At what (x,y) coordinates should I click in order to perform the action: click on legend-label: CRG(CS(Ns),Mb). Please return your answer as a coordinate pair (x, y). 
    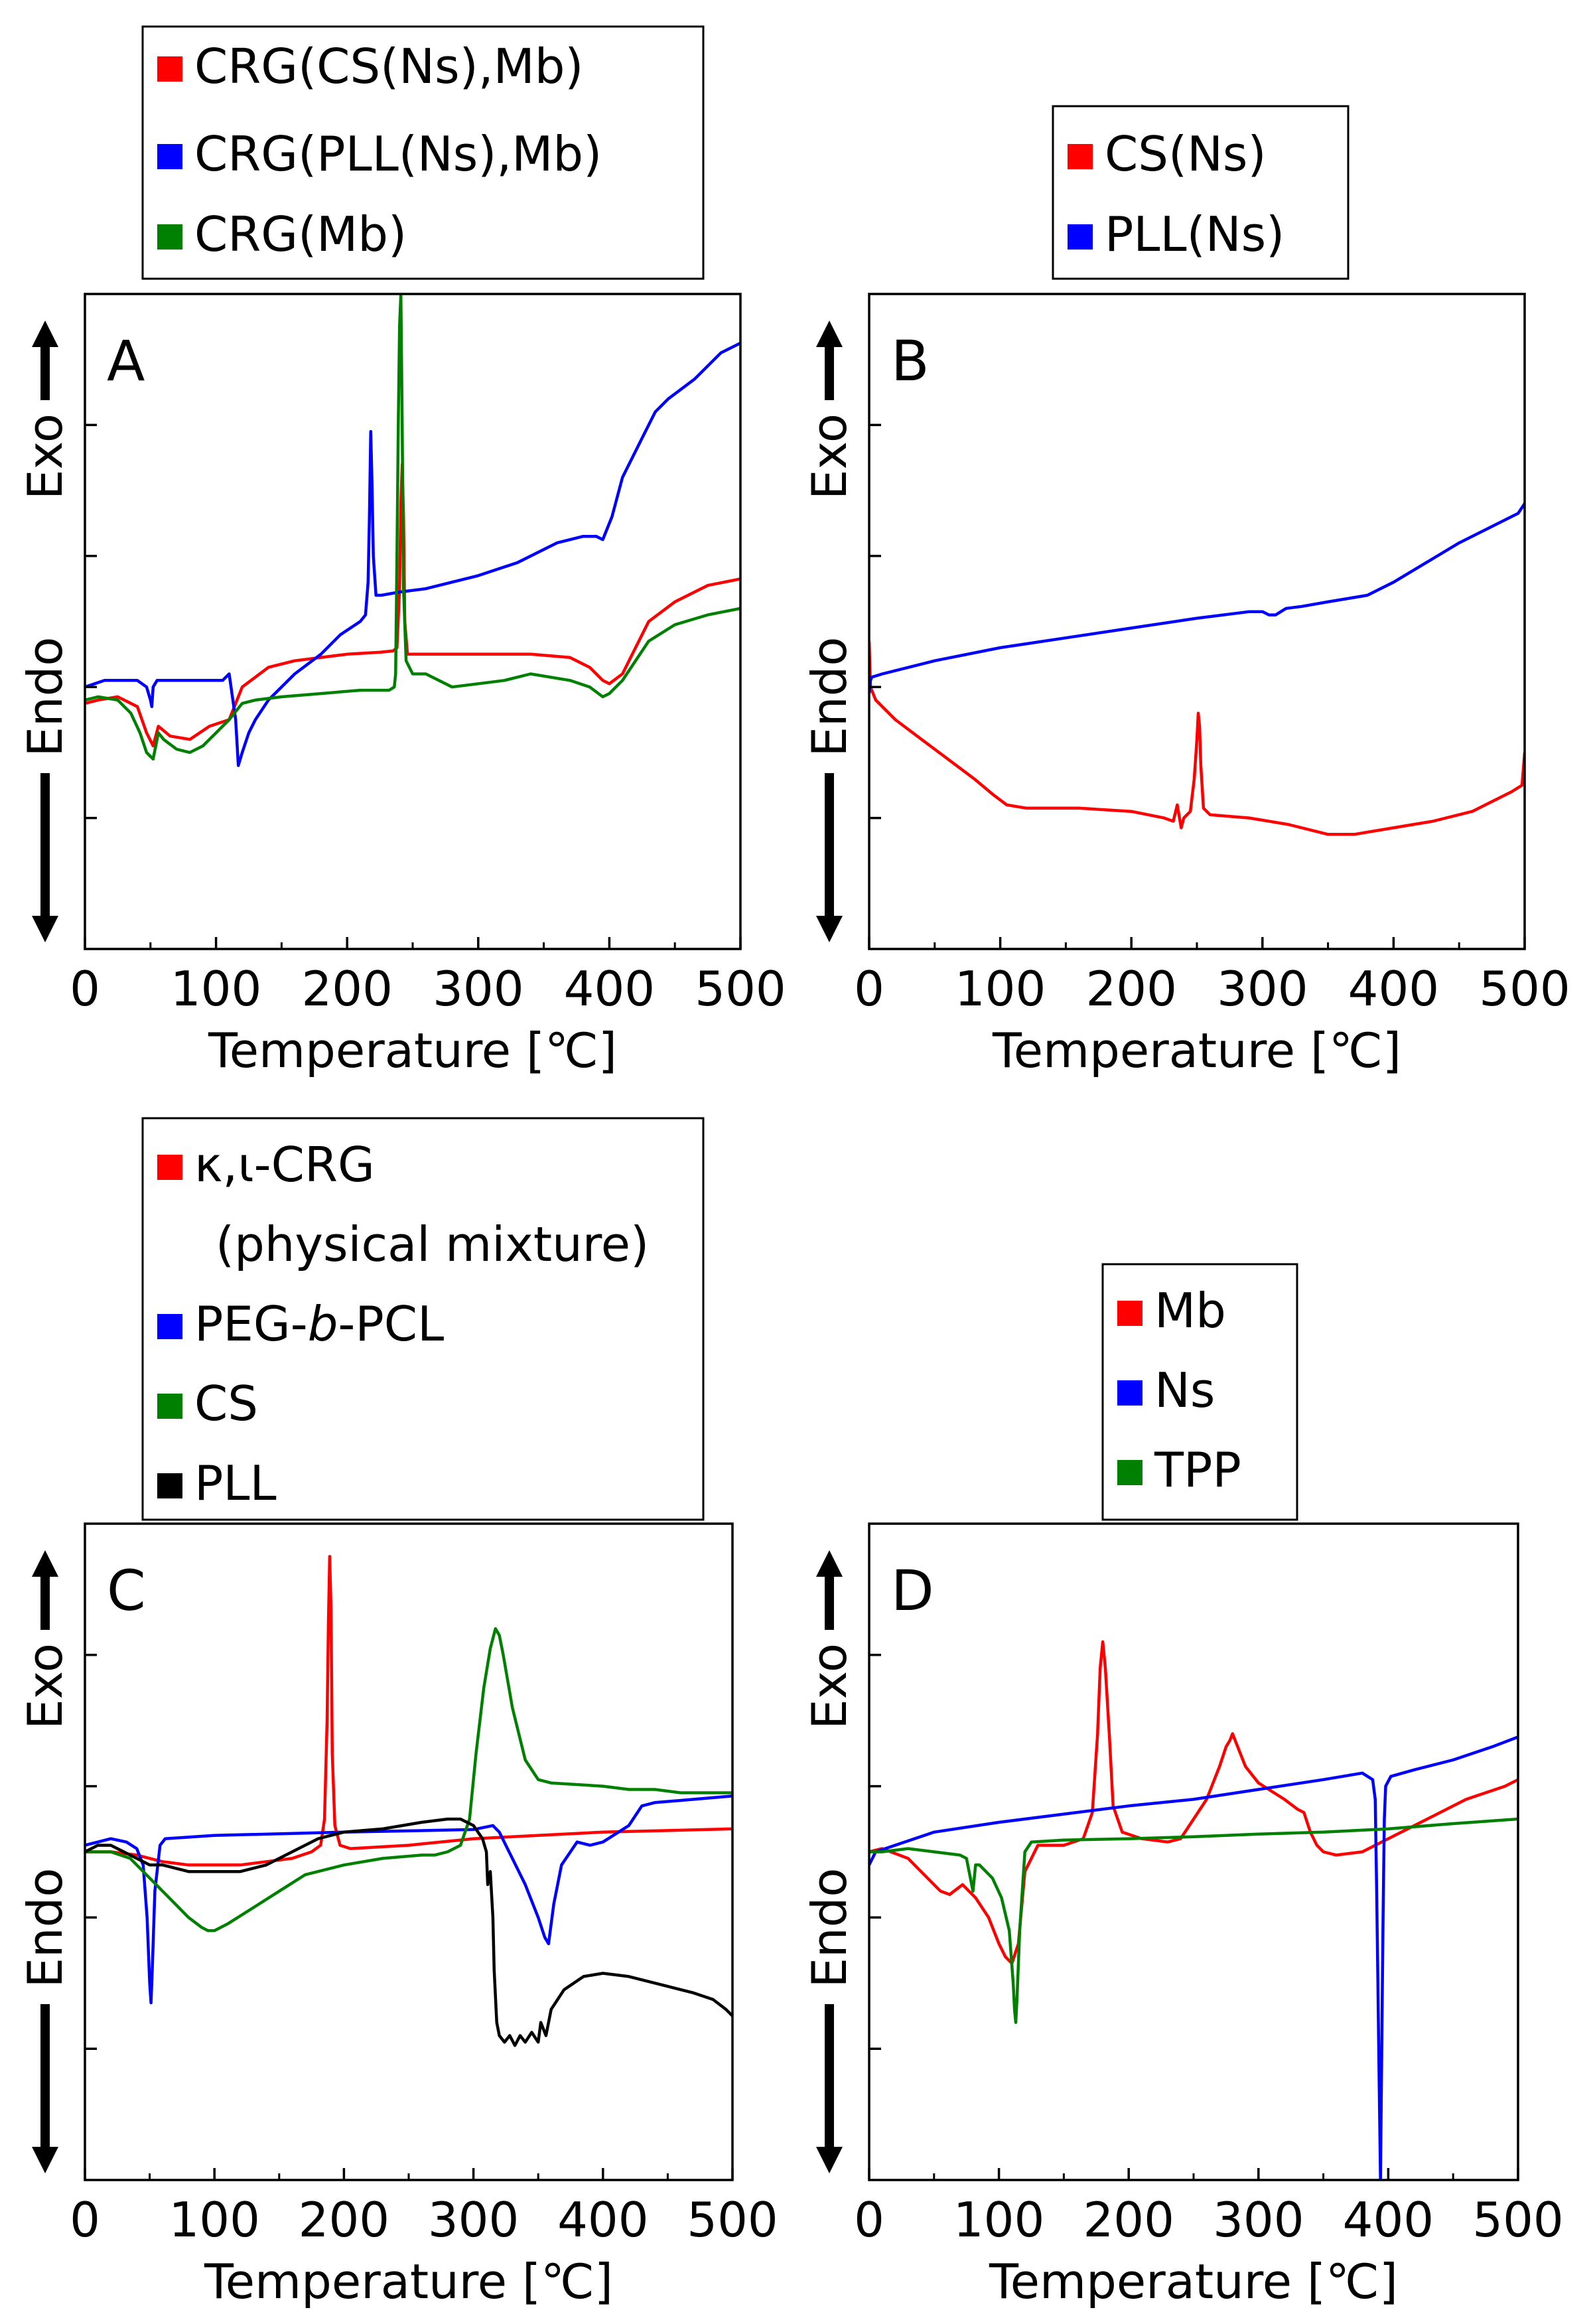
    Looking at the image, I should click on (389, 66).